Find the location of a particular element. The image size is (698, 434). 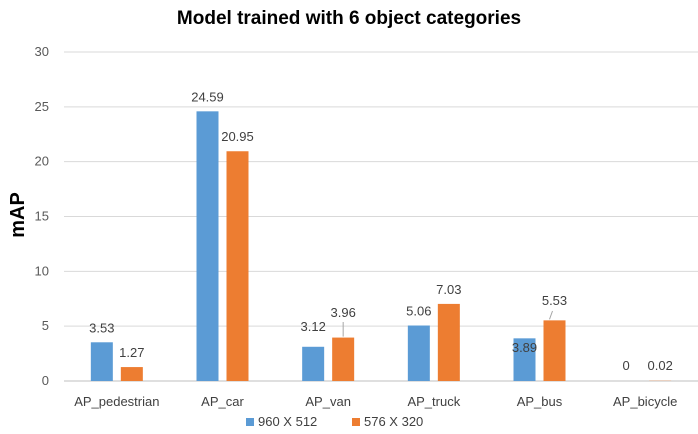

data-label: 20.95 is located at coordinates (237, 136).